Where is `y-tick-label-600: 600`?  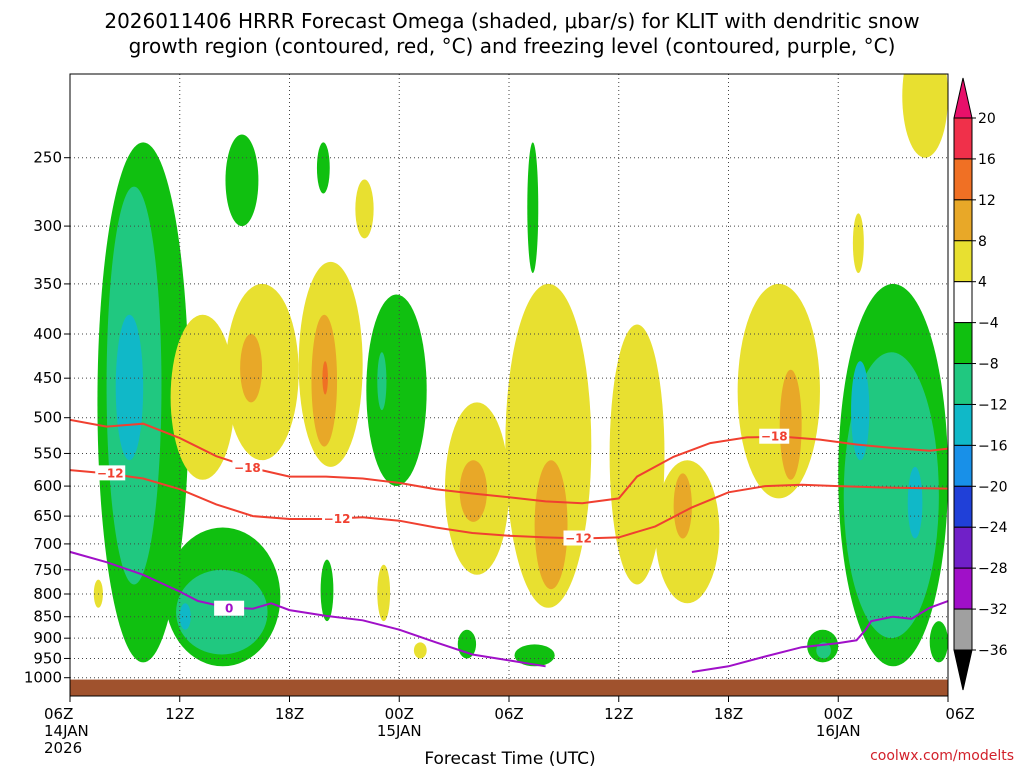 y-tick-label-600: 600 is located at coordinates (47, 486).